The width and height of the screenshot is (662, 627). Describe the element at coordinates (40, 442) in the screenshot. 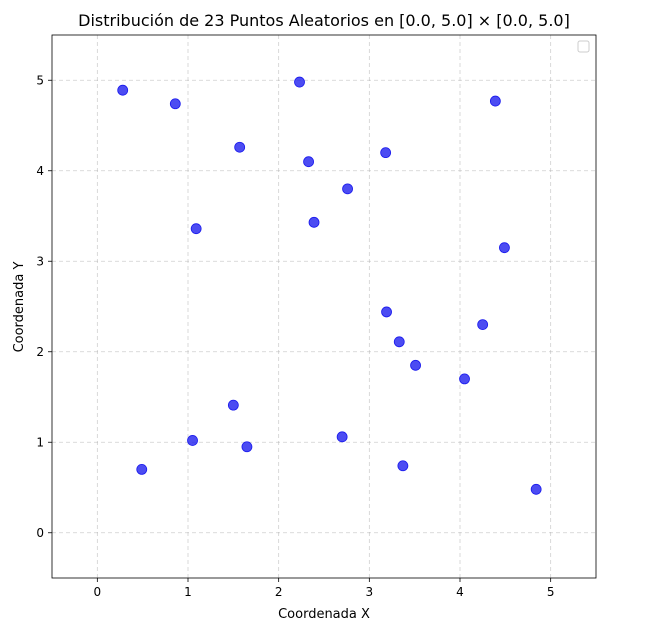

I see `y-tick-label: 1` at that location.